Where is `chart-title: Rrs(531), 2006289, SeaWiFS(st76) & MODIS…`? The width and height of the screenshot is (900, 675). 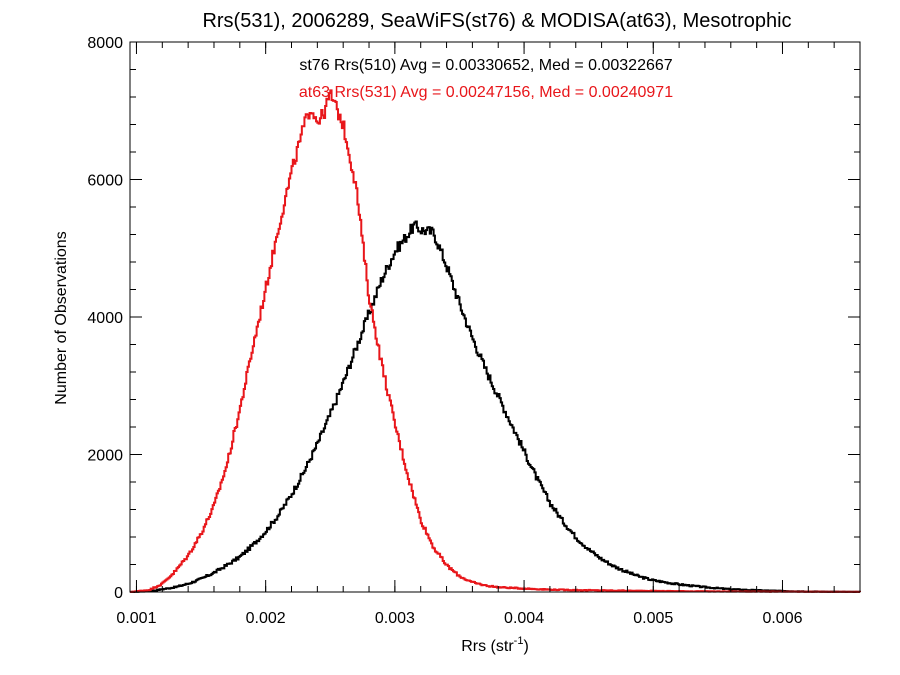 chart-title: Rrs(531), 2006289, SeaWiFS(st76) & MODIS… is located at coordinates (496, 21).